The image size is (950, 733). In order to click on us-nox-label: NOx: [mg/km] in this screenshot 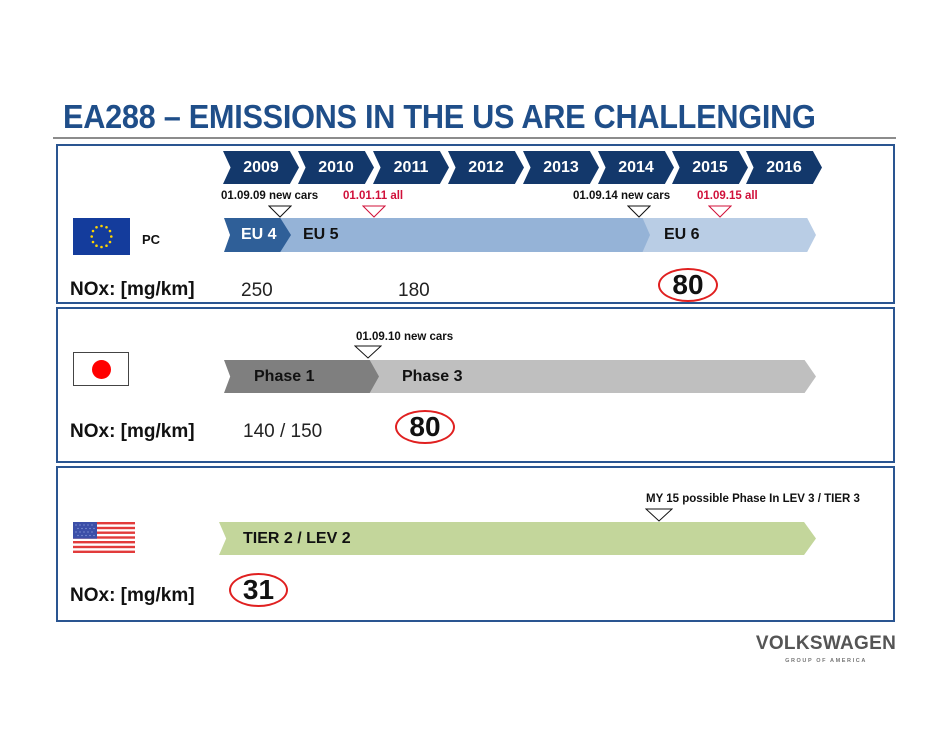, I will do `click(132, 595)`.